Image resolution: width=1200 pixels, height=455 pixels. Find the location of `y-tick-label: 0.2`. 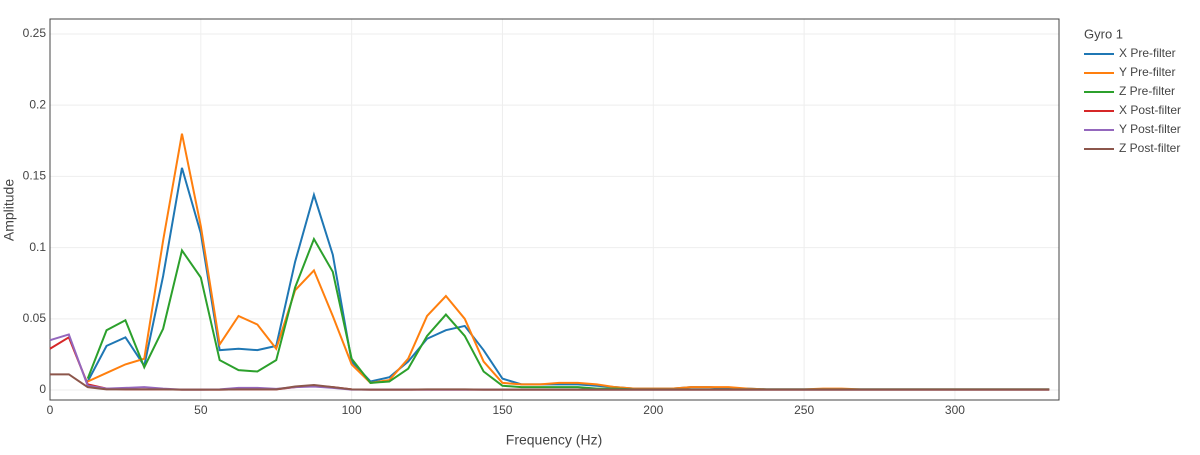

y-tick-label: 0.2 is located at coordinates (37, 104).